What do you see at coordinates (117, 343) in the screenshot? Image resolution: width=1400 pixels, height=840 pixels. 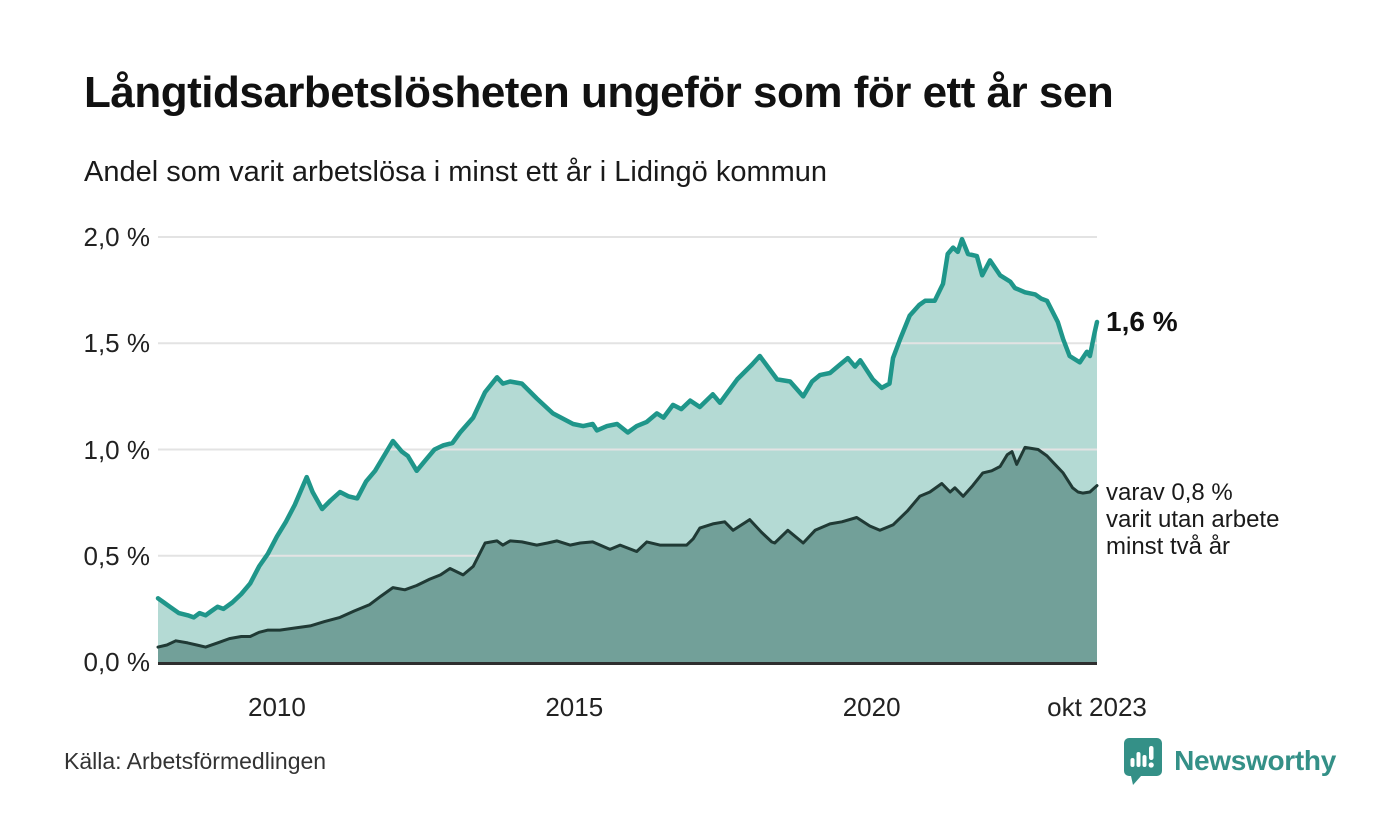 I see `y-axis-tick-label: 1,5 %` at bounding box center [117, 343].